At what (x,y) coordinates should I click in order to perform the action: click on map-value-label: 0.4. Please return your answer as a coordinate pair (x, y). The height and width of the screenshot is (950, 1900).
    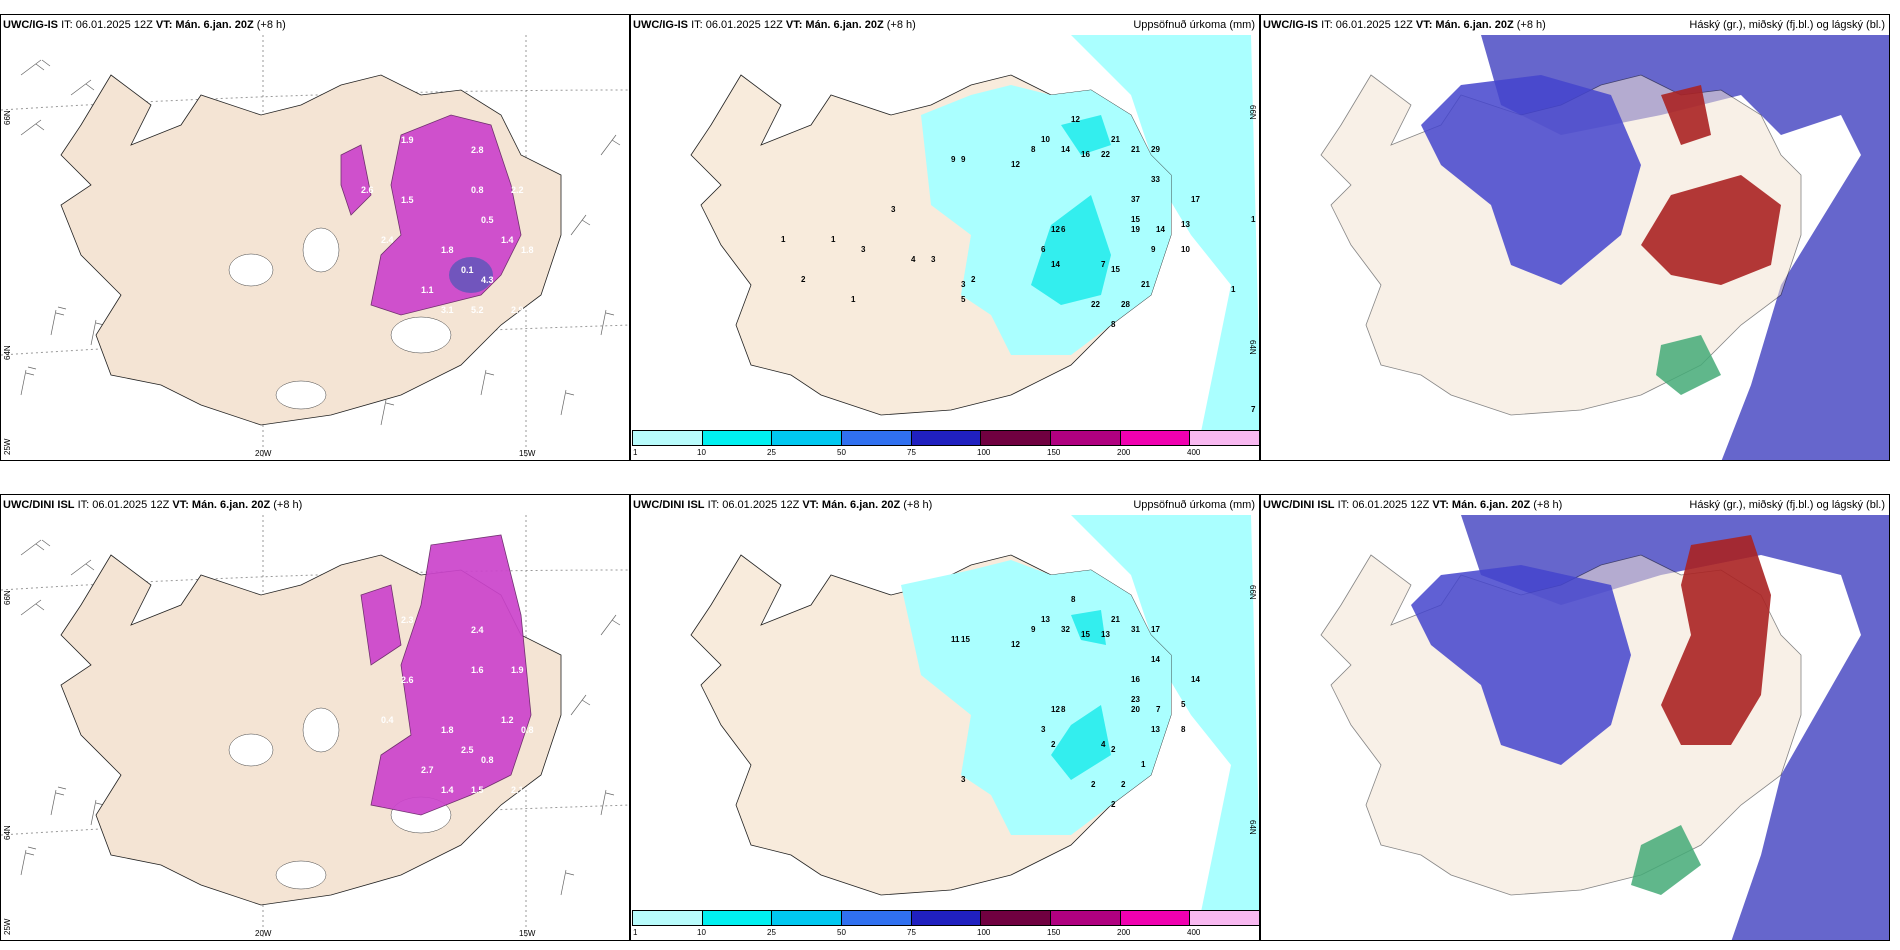
    Looking at the image, I should click on (387, 720).